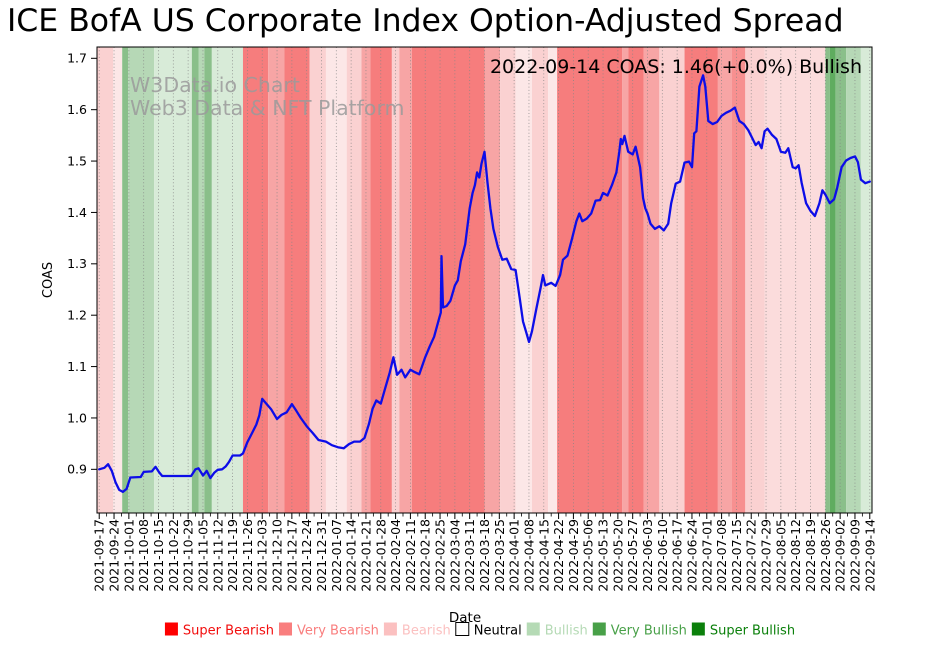  Describe the element at coordinates (247, 555) in the screenshot. I see `x-tick-label: 2021-11-26` at that location.